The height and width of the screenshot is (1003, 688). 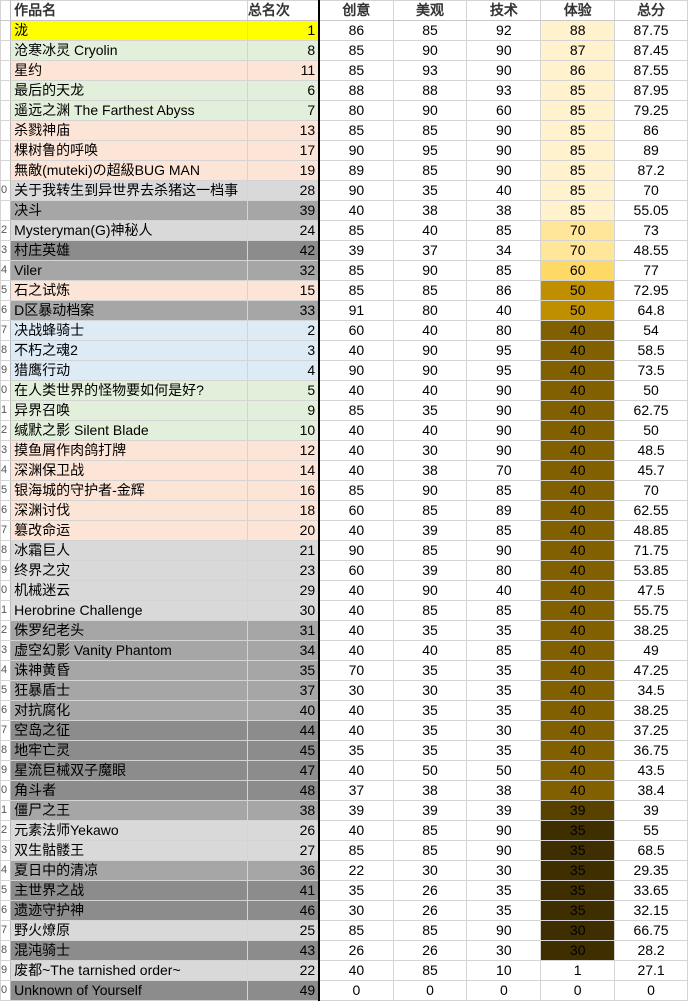 I want to click on cell-tech: 60, so click(x=504, y=110).